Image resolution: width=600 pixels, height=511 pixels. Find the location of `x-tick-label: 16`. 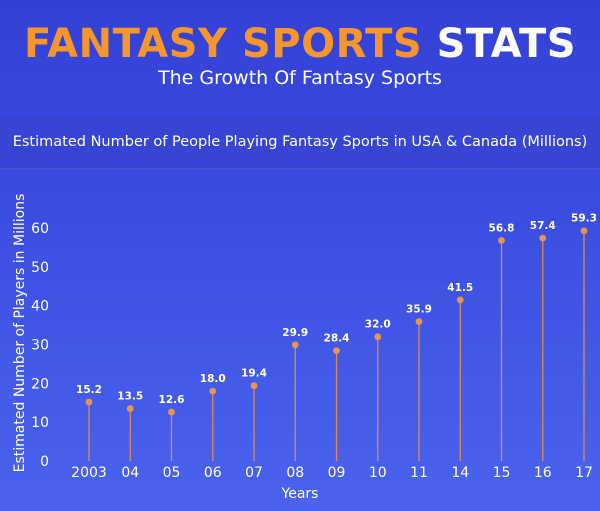

x-tick-label: 16 is located at coordinates (543, 473).